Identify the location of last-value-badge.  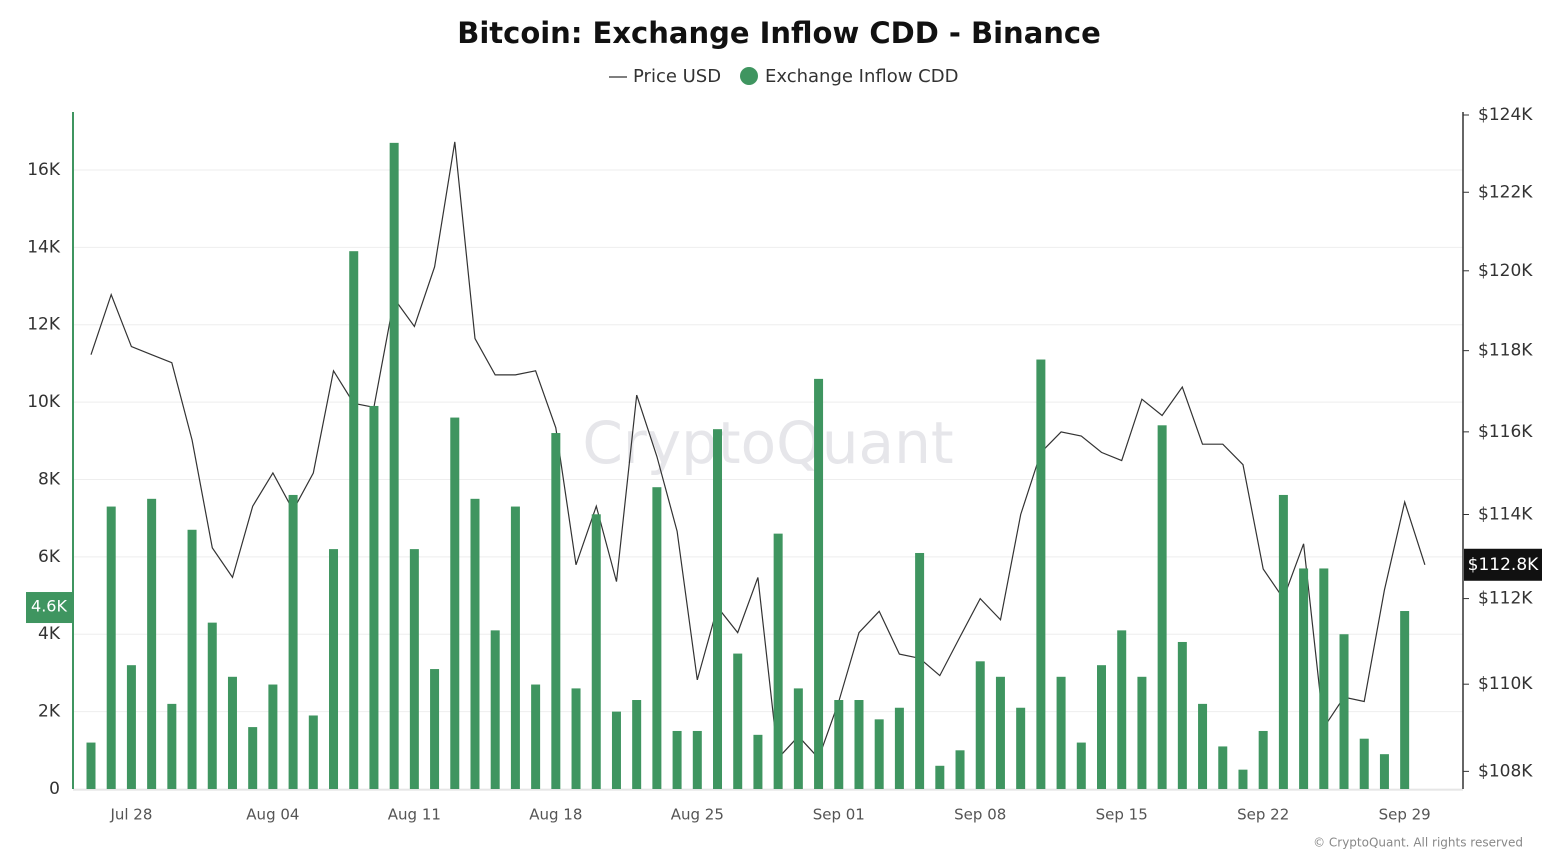
(49, 608).